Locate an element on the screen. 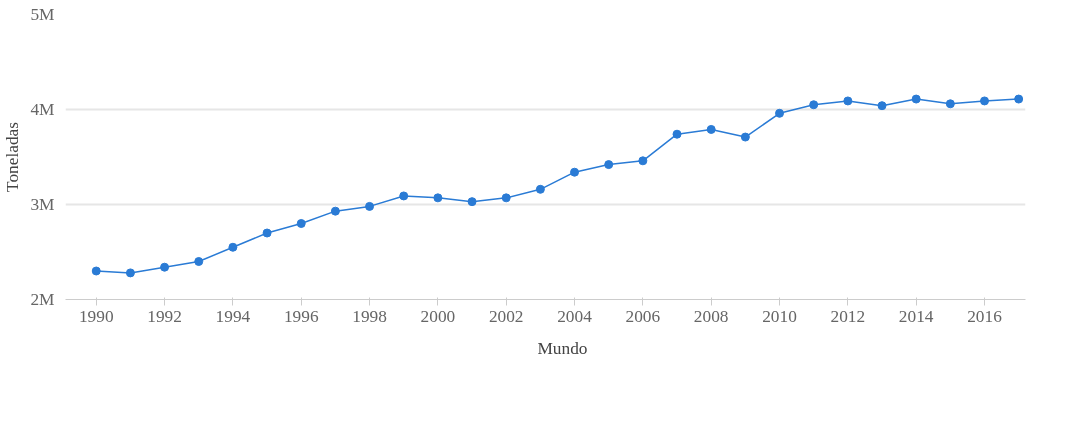  x-tick-label: 1996 is located at coordinates (301, 316).